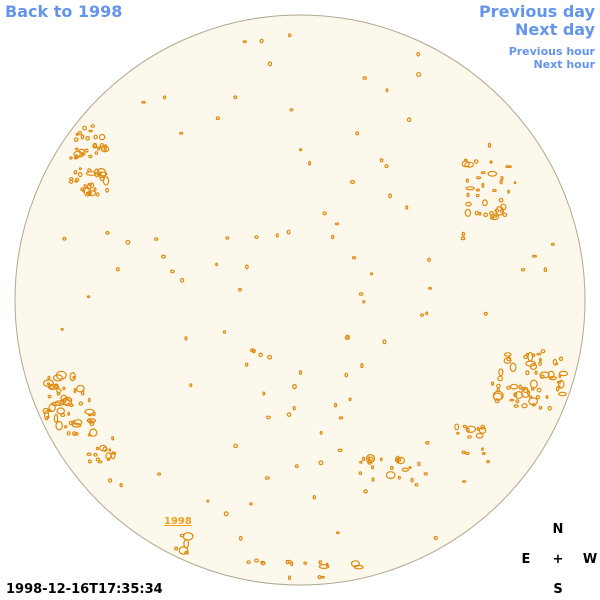 This screenshot has height=600, width=600. Describe the element at coordinates (84, 589) in the screenshot. I see `observation-timestamp: 1998-12-16T17:35:34` at that location.